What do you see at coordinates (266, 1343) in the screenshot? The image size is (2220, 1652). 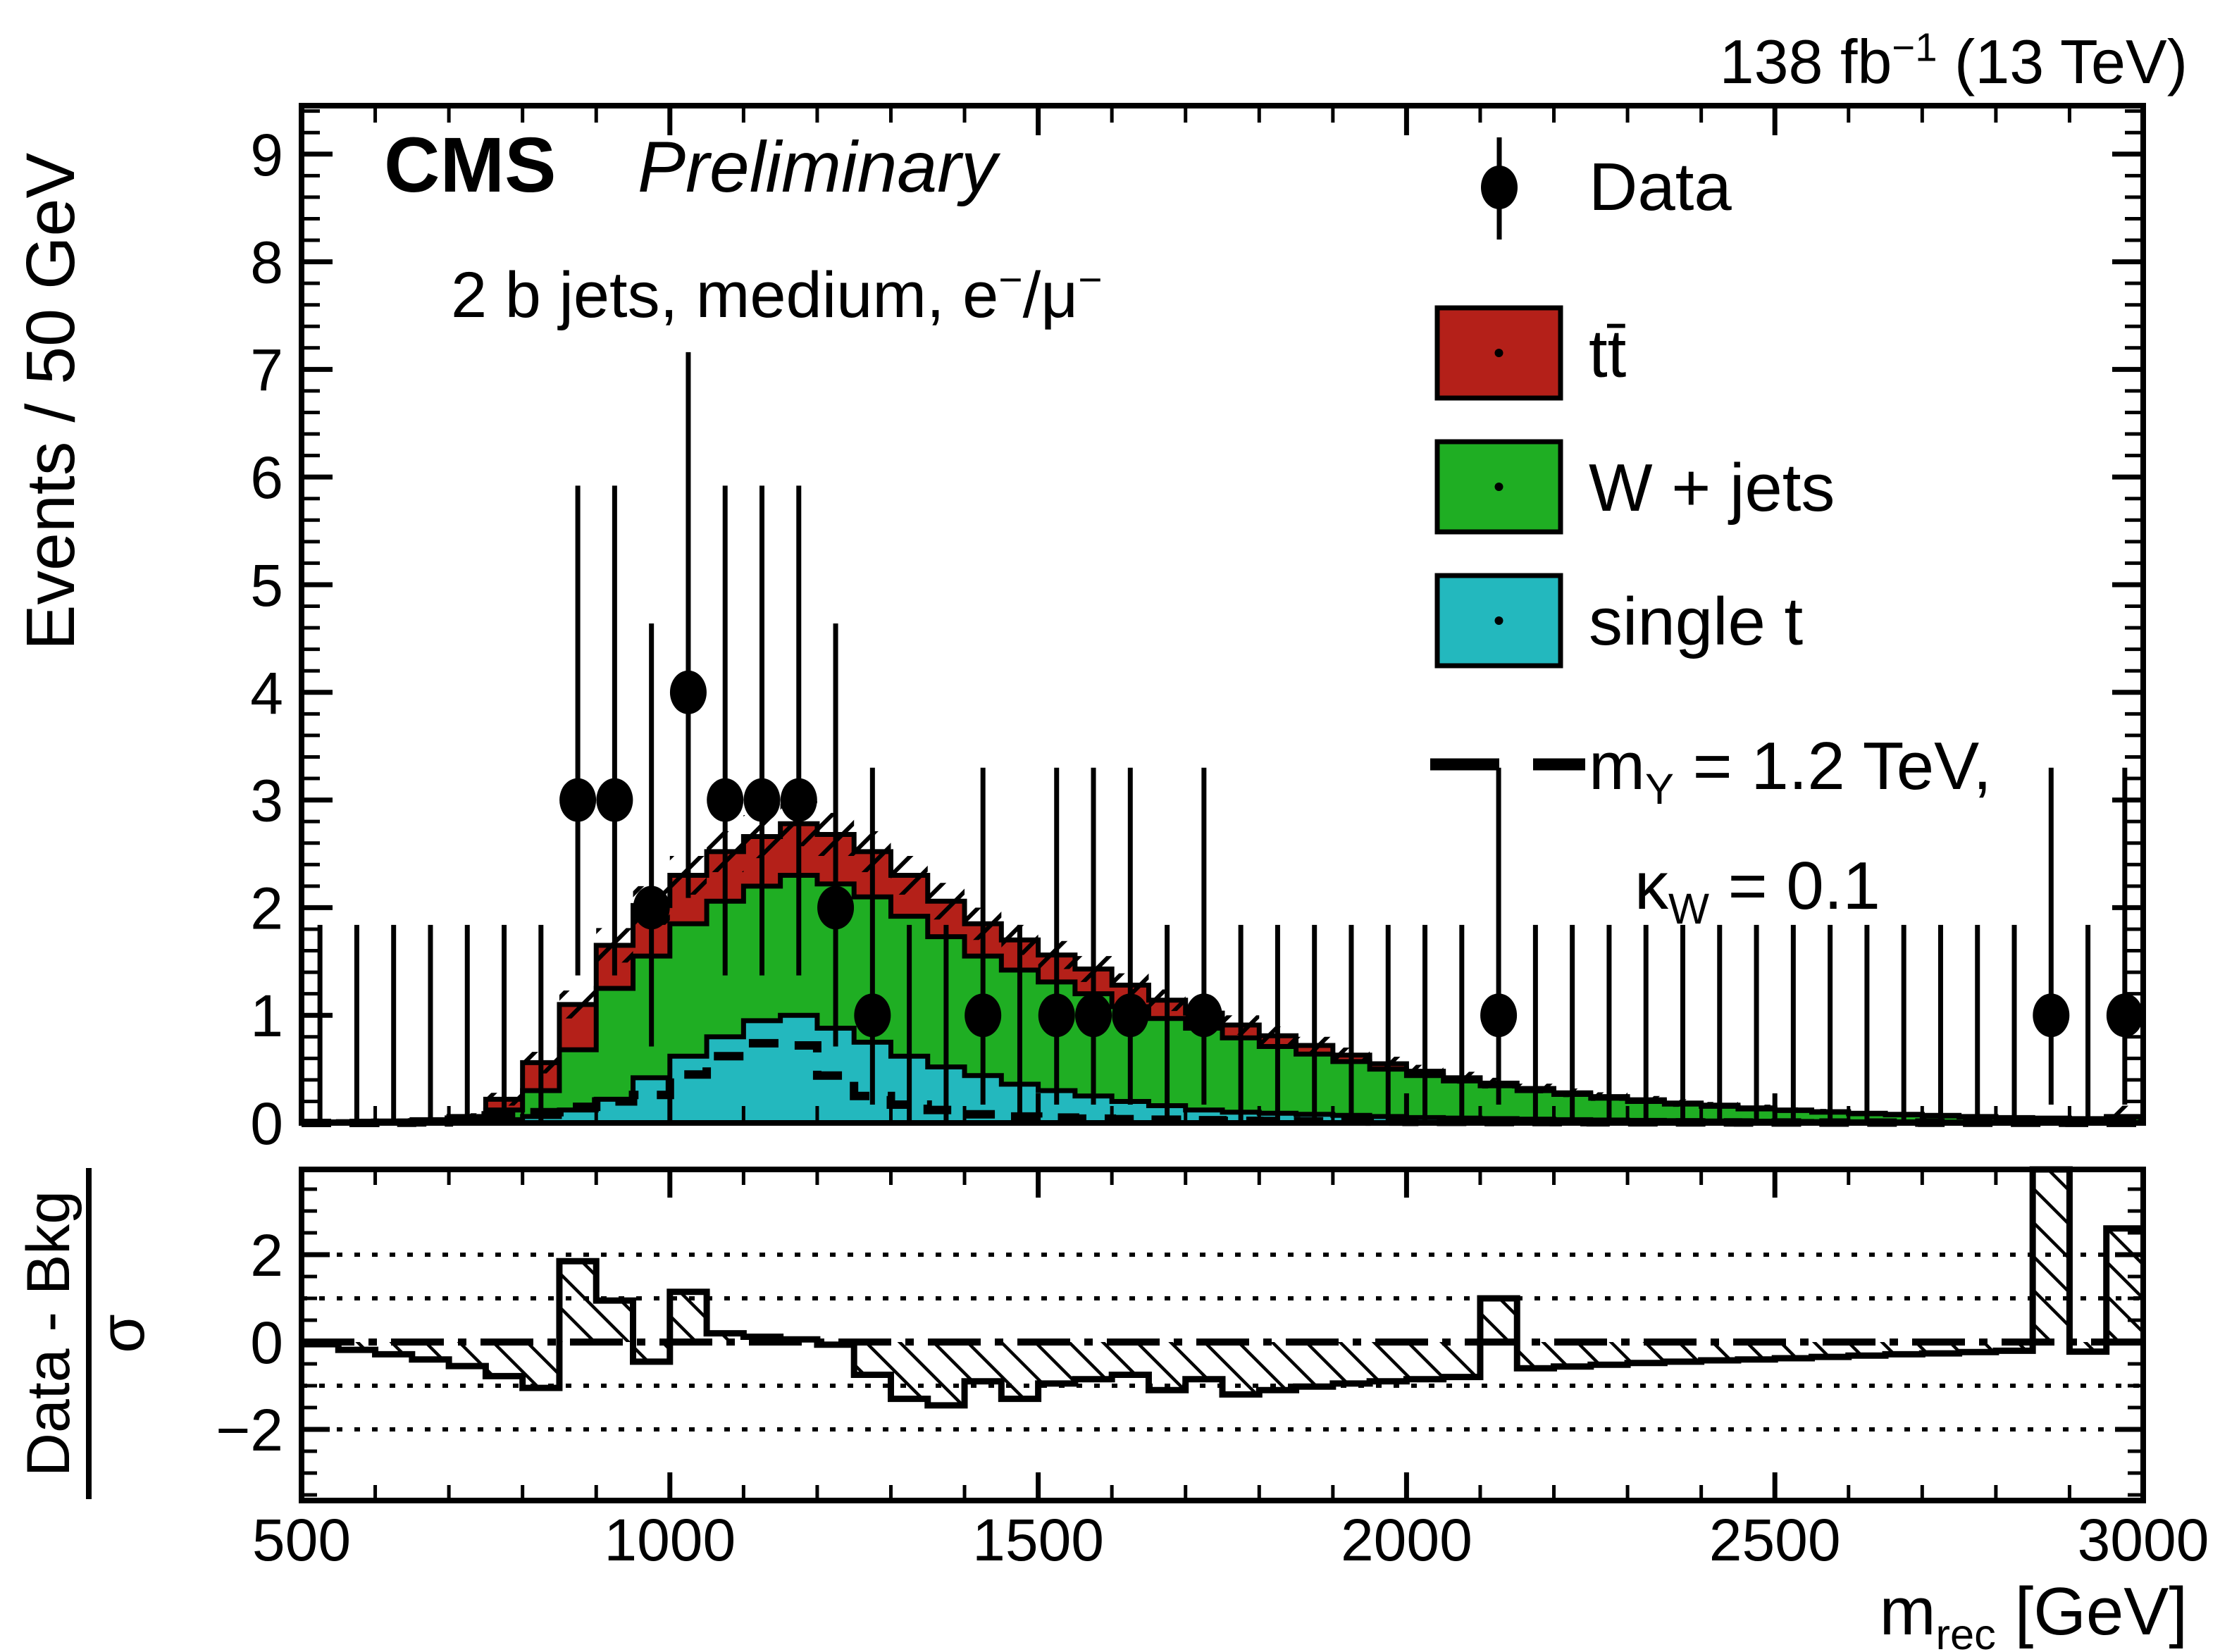 I see `ratio-y-tick-label: 0` at bounding box center [266, 1343].